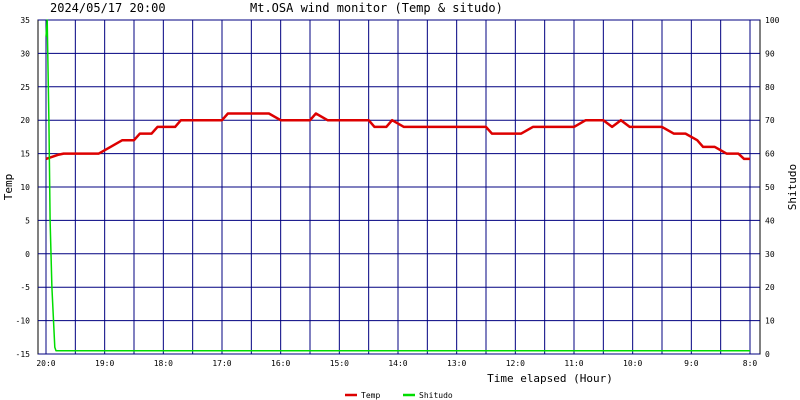 The image size is (800, 400). I want to click on left-tick-label: -10, so click(23, 321).